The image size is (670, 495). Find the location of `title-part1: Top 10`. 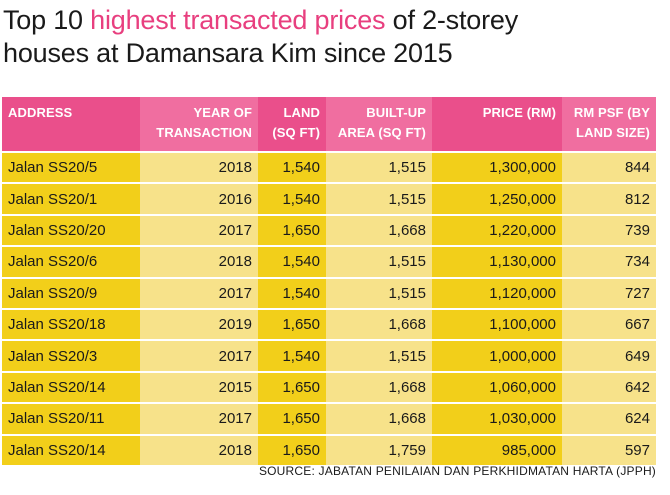

title-part1: Top 10 is located at coordinates (47, 20).